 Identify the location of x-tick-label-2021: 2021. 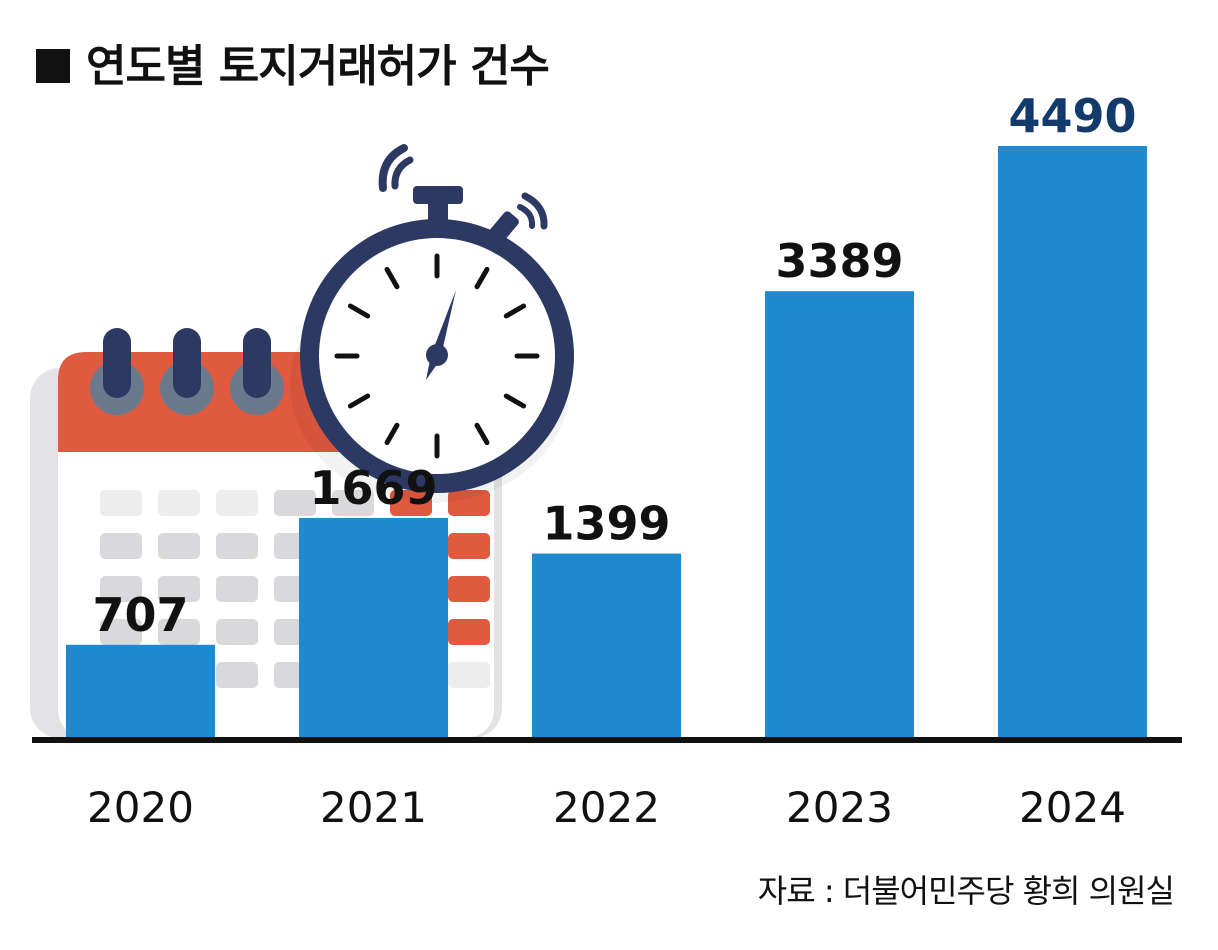
(373, 807).